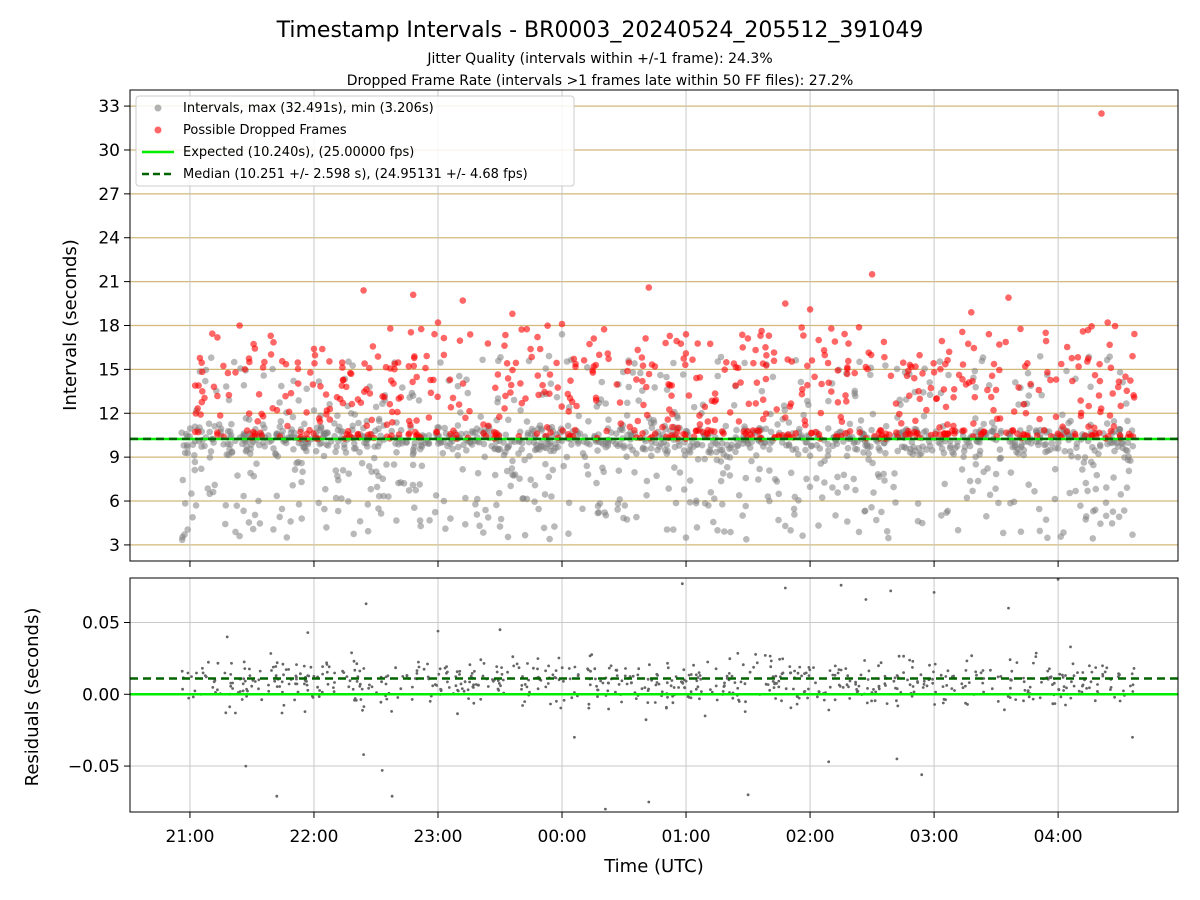  What do you see at coordinates (101, 695) in the screenshot?
I see `residuals-y-tick-label: 0.00` at bounding box center [101, 695].